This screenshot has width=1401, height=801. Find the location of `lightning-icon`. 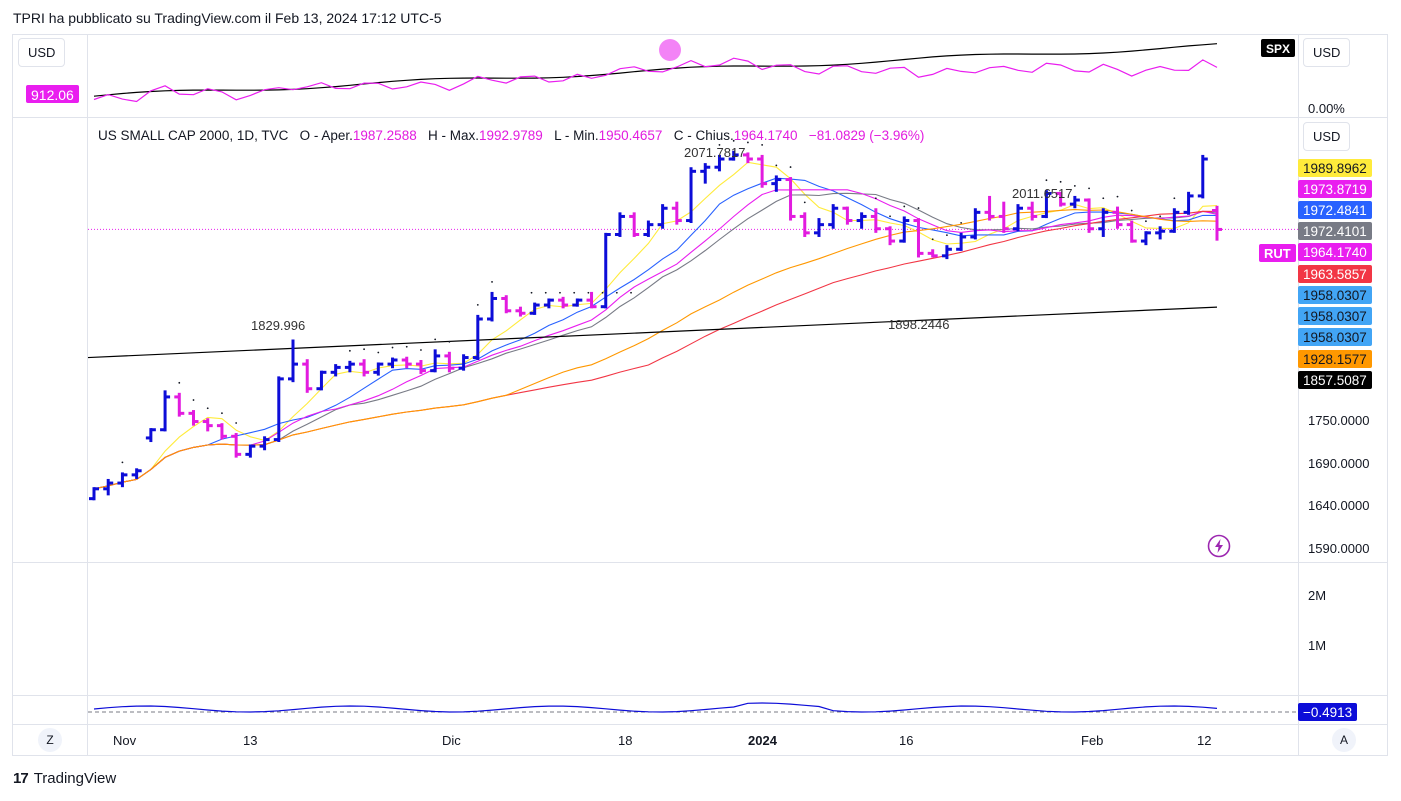

lightning-icon is located at coordinates (1219, 546).